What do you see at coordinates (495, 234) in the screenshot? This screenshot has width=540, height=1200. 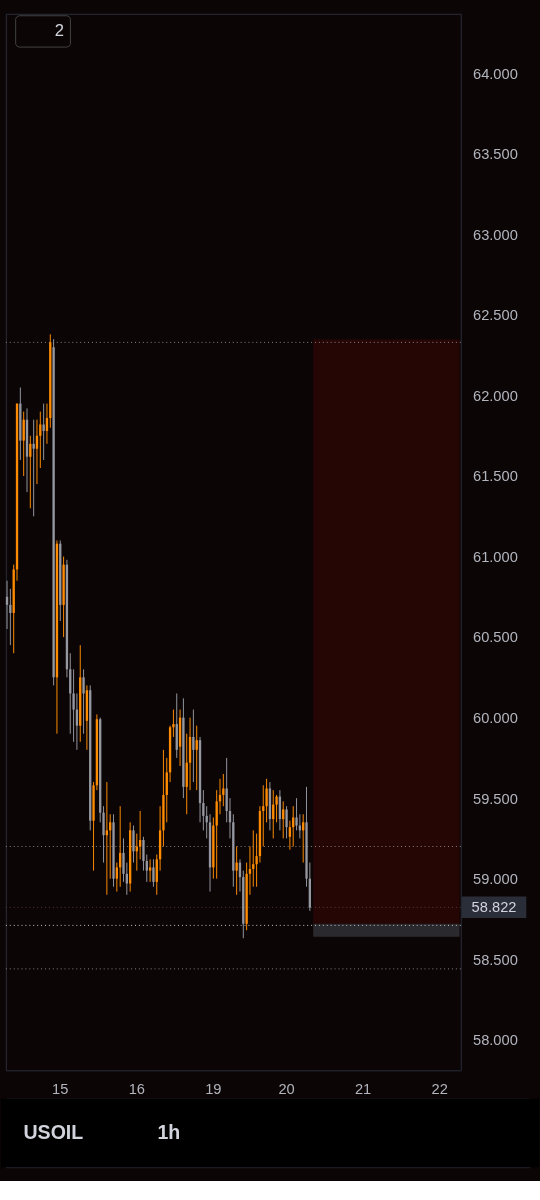 I see `y-tick-label: 63.000` at bounding box center [495, 234].